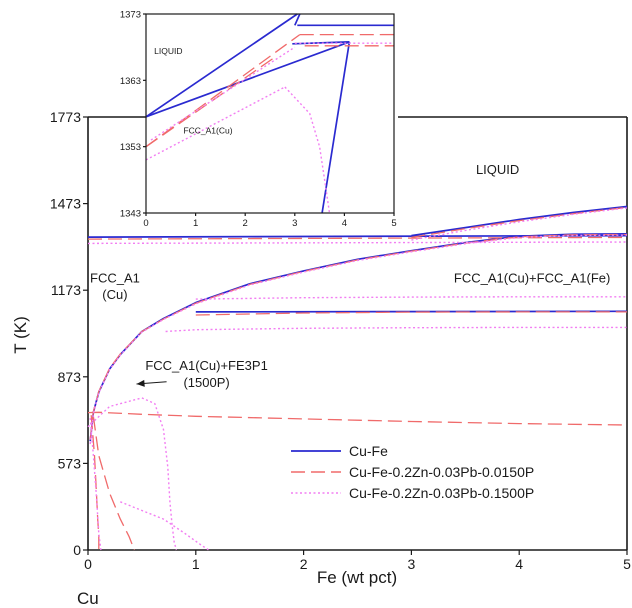 The height and width of the screenshot is (608, 632). I want to click on inset-region-label-1: FCC_A1(Cu), so click(207, 130).